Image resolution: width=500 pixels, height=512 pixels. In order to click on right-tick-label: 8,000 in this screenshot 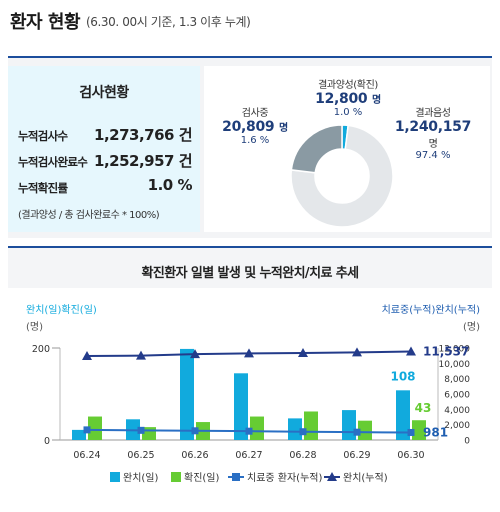, I will do `click(457, 380)`.